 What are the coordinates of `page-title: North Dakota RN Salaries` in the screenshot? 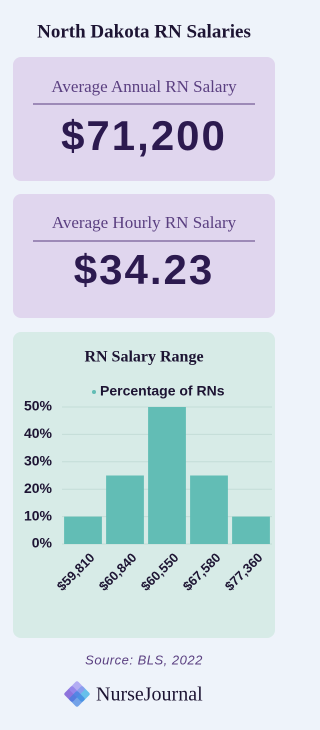 It's located at (144, 31).